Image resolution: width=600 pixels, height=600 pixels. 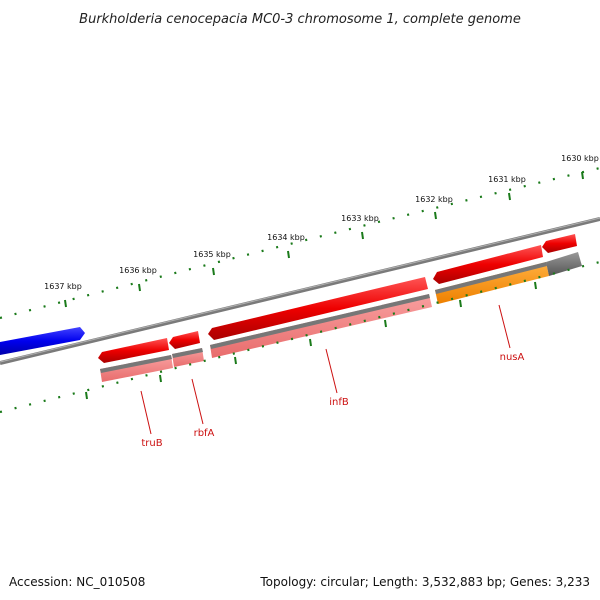 I want to click on cds-nusa, so click(x=488, y=264).